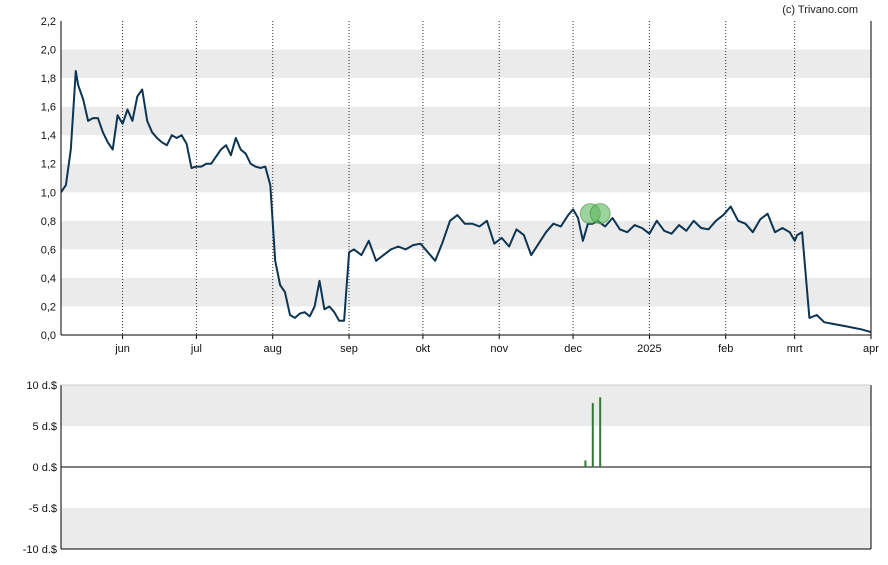 The width and height of the screenshot is (888, 565). Describe the element at coordinates (423, 349) in the screenshot. I see `price-x-tick-label: okt` at that location.